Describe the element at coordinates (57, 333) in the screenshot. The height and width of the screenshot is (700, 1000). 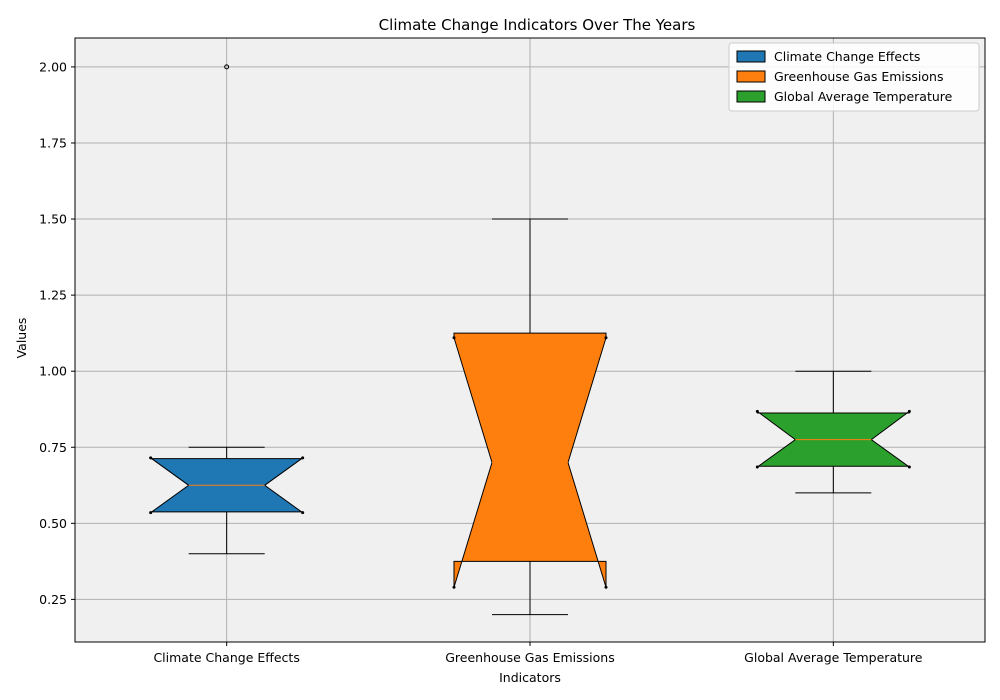
I see `y-axis: 0.25 0.50 0.75 1.00 1.25 1.50 1.75 2.00` at that location.